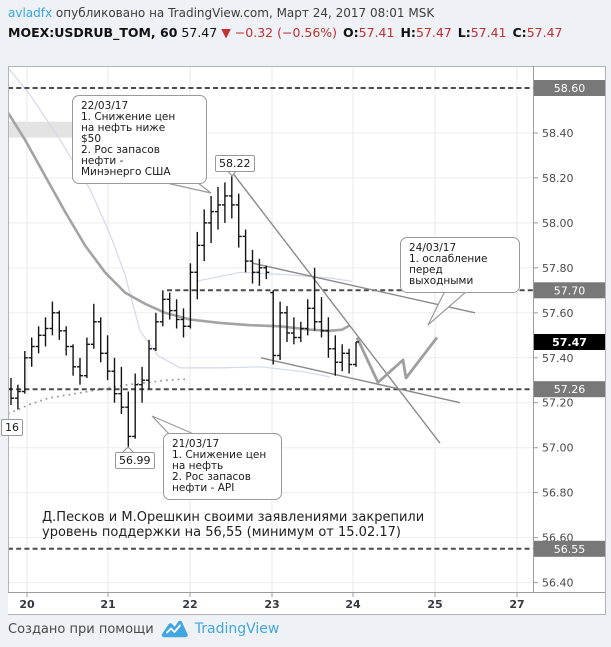 This screenshot has width=611, height=647. What do you see at coordinates (376, 32) in the screenshot?
I see `open-value: 57.41` at bounding box center [376, 32].